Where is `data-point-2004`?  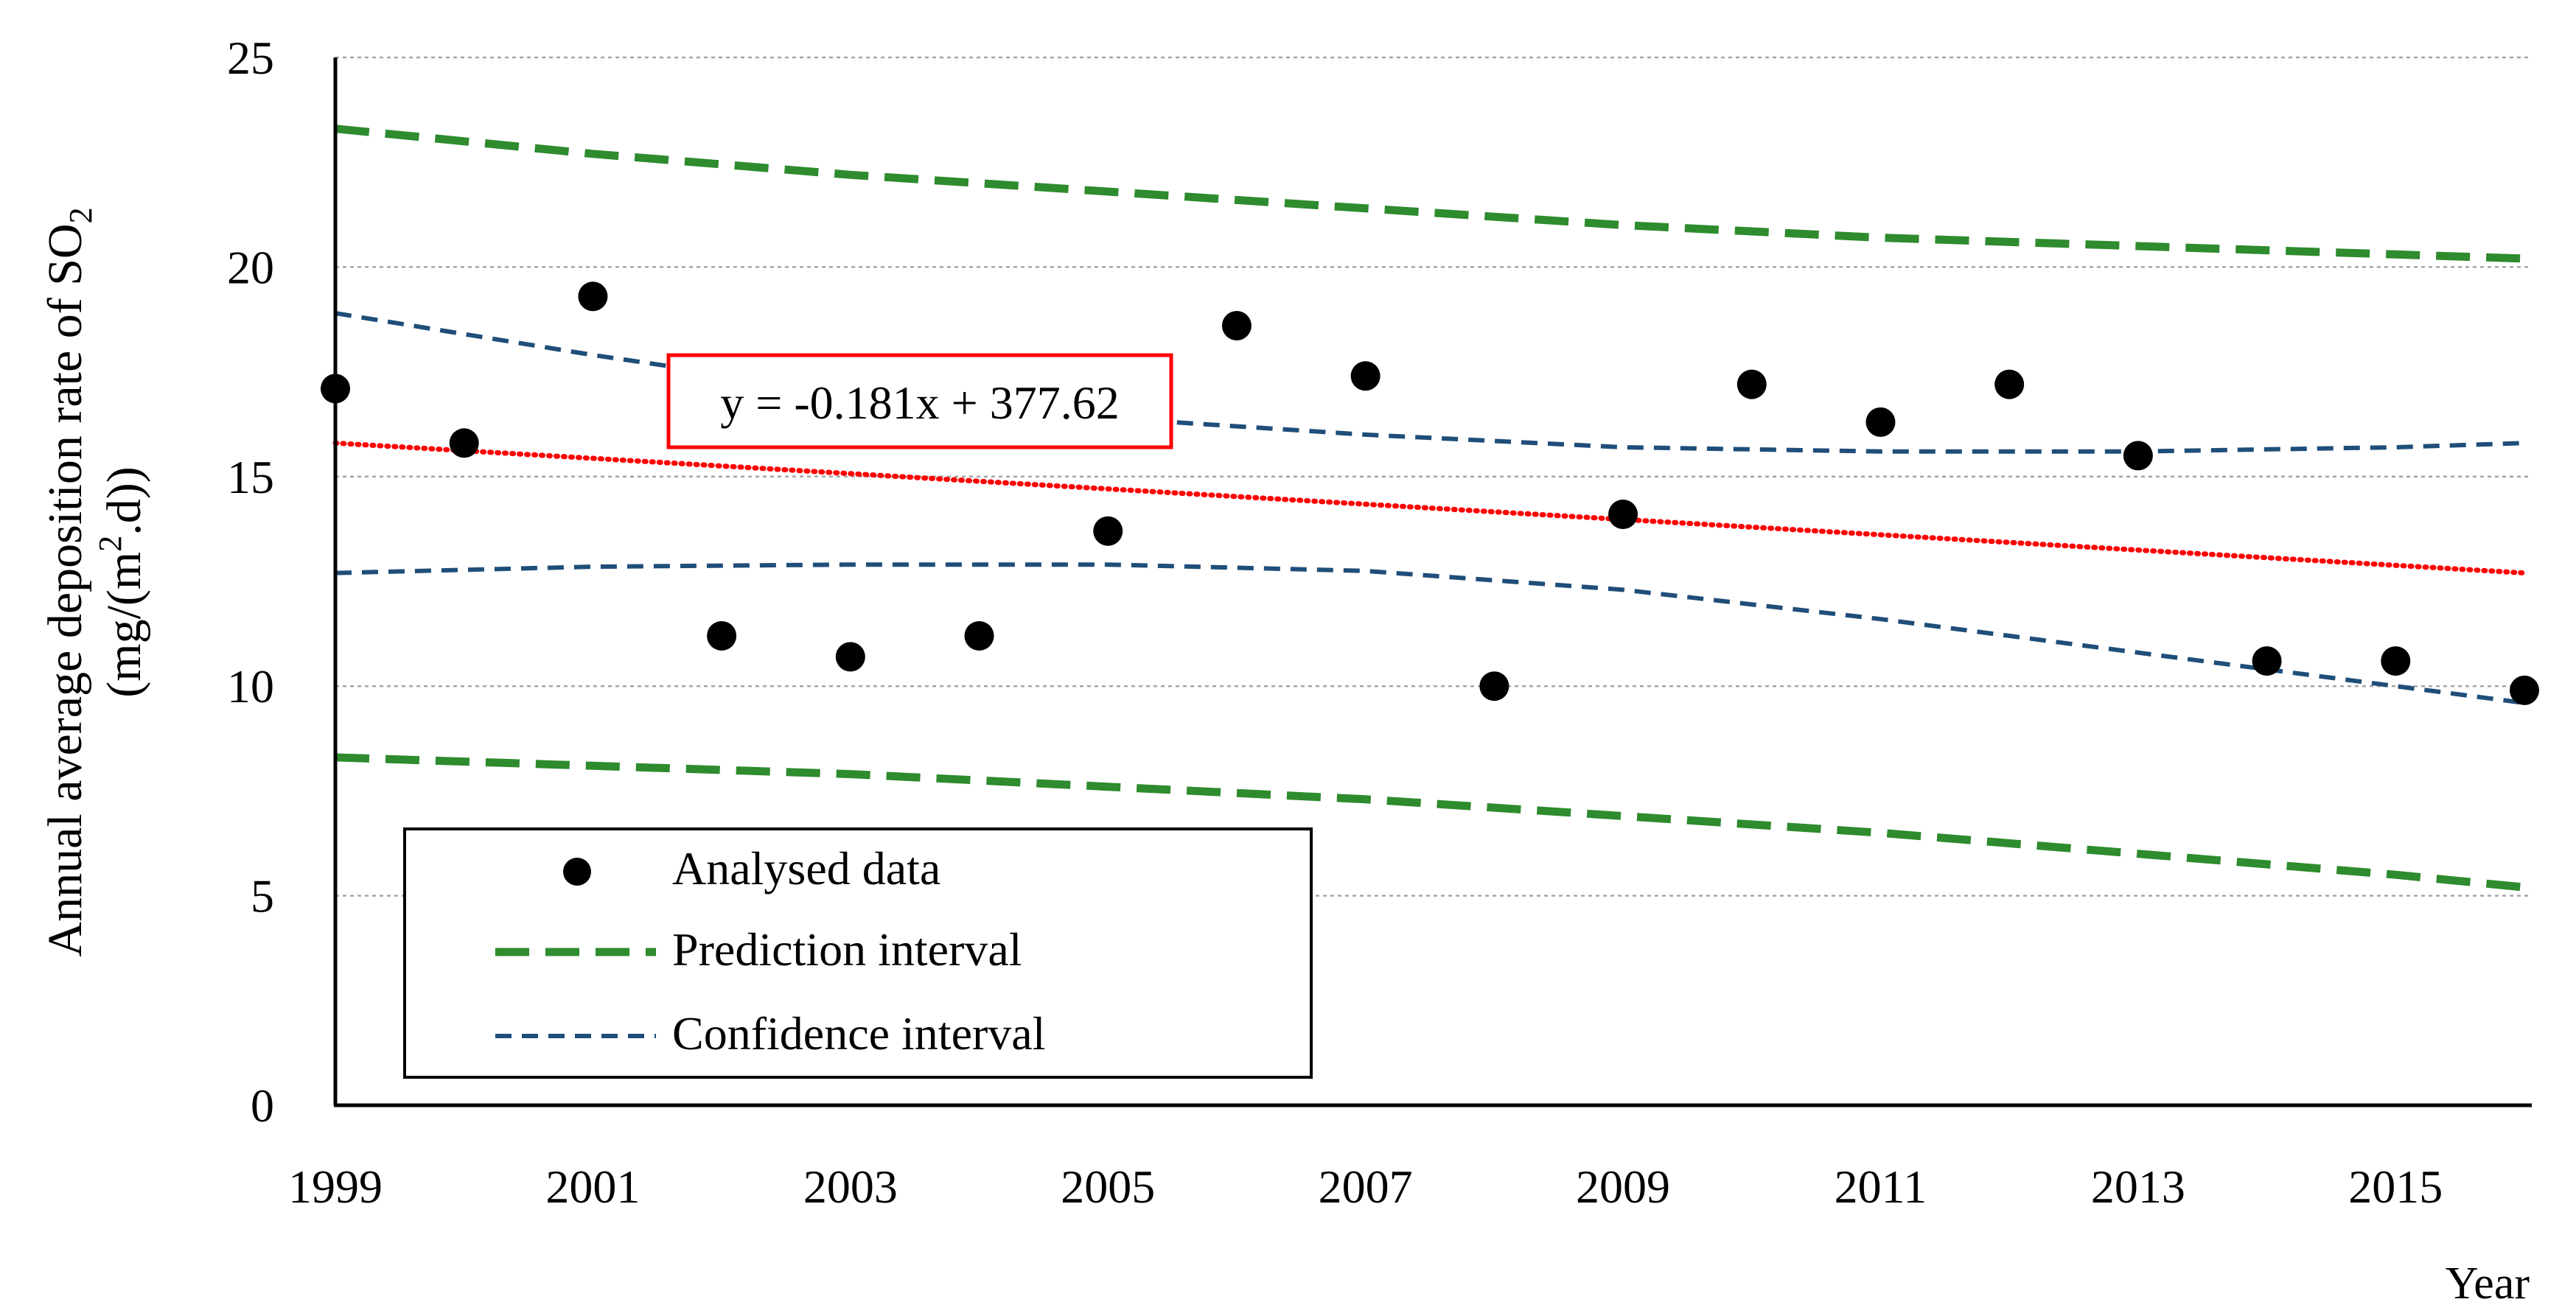
data-point-2004 is located at coordinates (979, 635).